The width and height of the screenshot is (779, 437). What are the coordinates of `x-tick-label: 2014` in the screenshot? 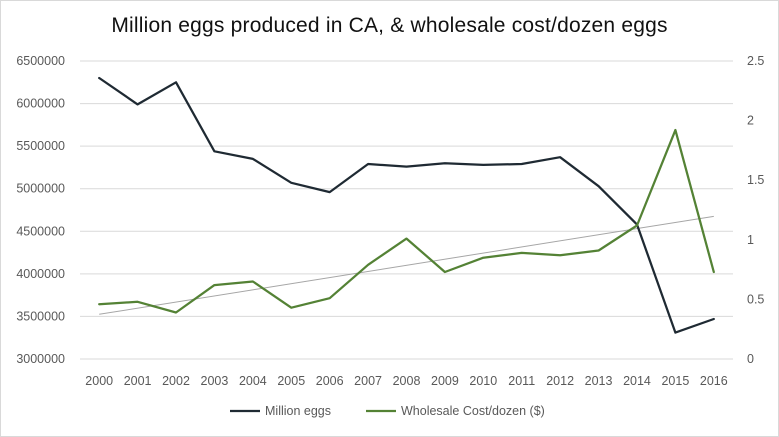 It's located at (637, 381).